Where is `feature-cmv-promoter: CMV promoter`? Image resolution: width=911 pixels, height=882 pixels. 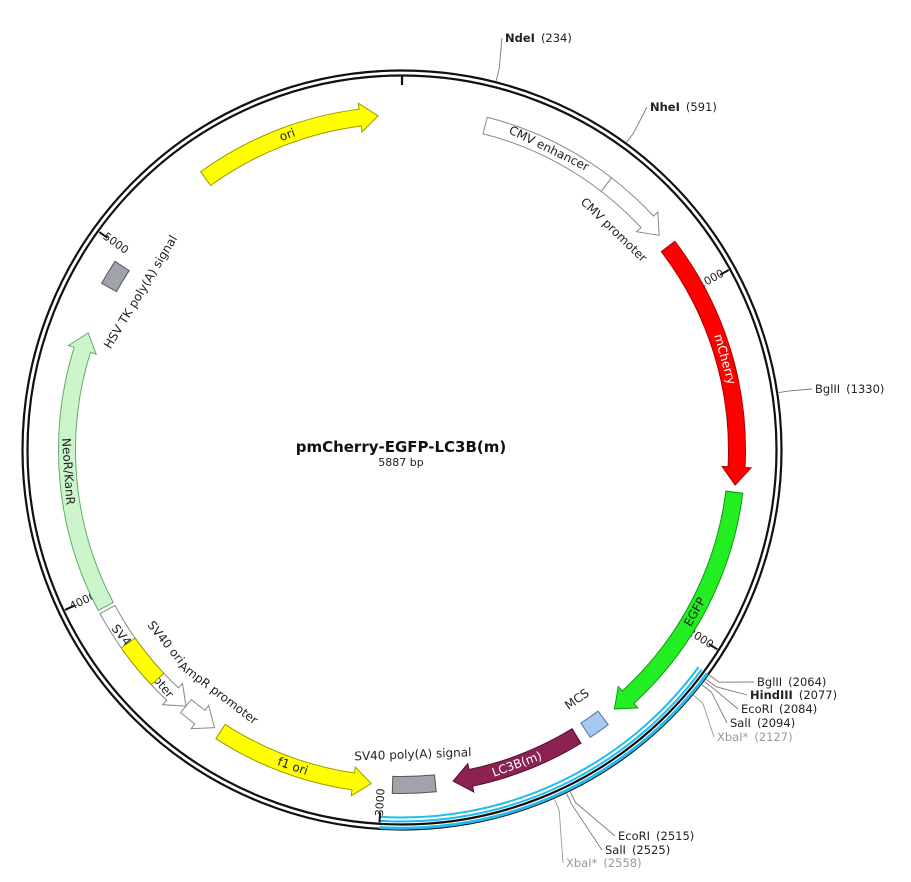 feature-cmv-promoter: CMV promoter is located at coordinates (619, 221).